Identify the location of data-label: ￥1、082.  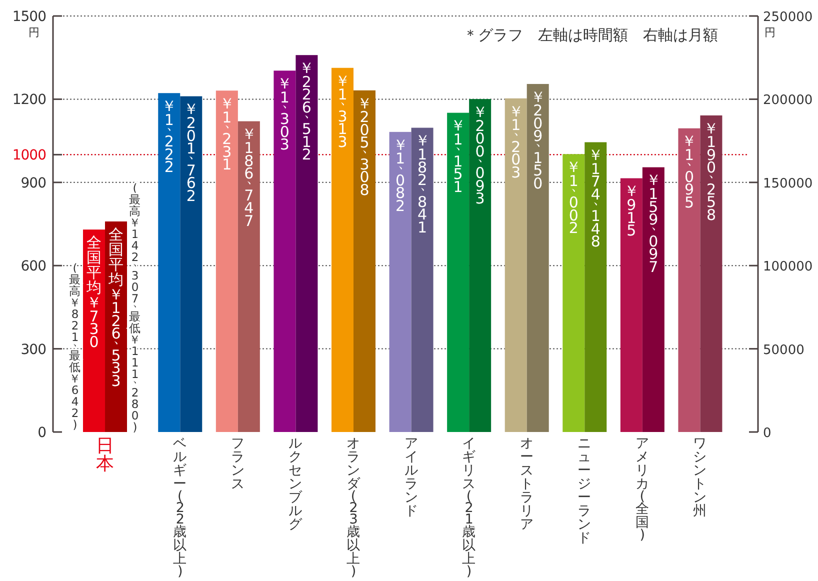
(402, 175).